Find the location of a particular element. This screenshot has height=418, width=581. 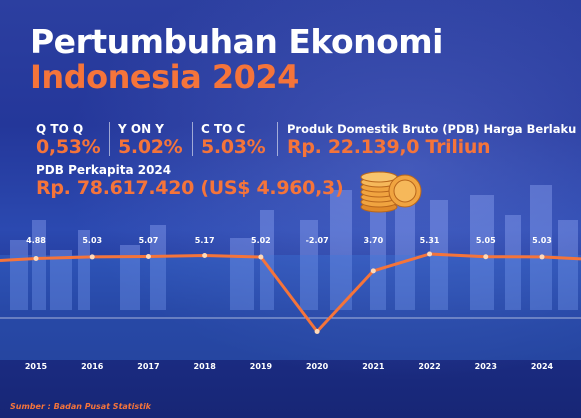

x-tick-label: 2015 is located at coordinates (36, 366).